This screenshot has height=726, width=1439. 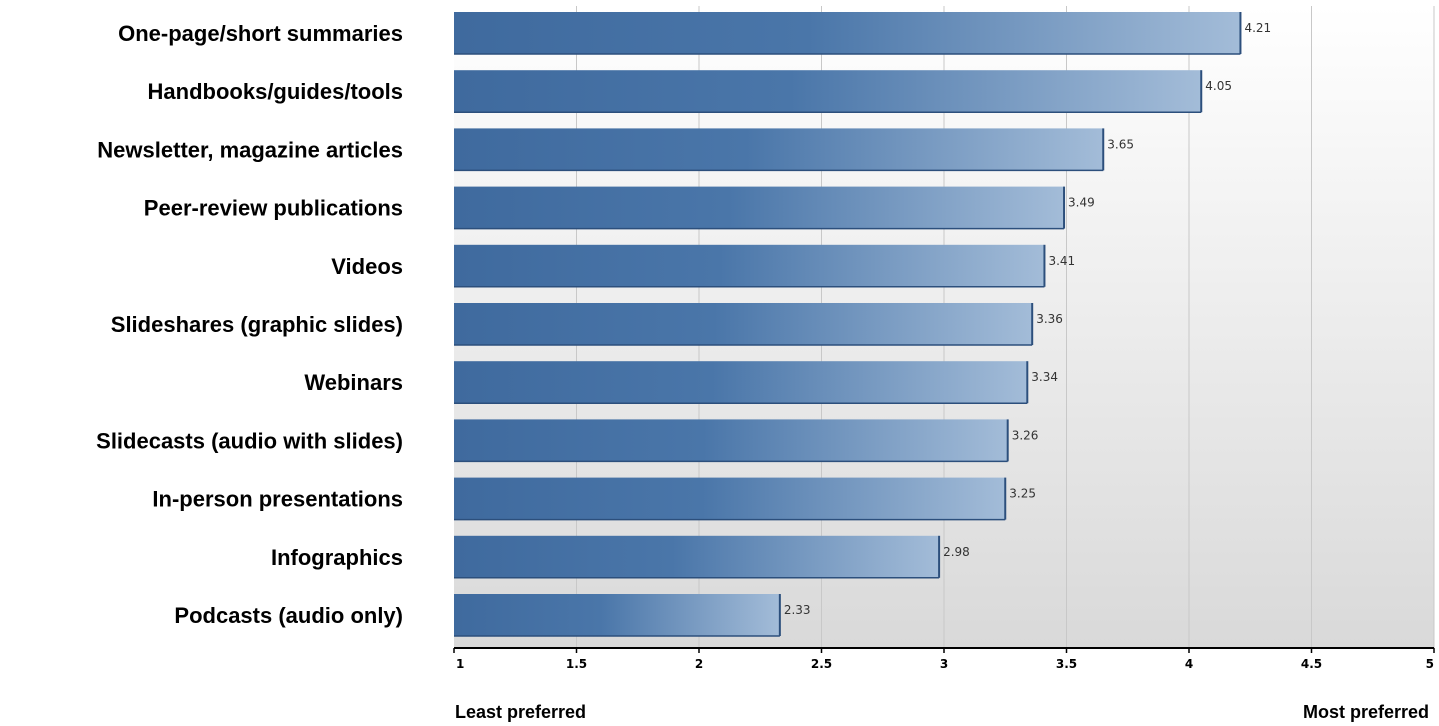 What do you see at coordinates (1025, 435) in the screenshot?
I see `value-label: 3.26` at bounding box center [1025, 435].